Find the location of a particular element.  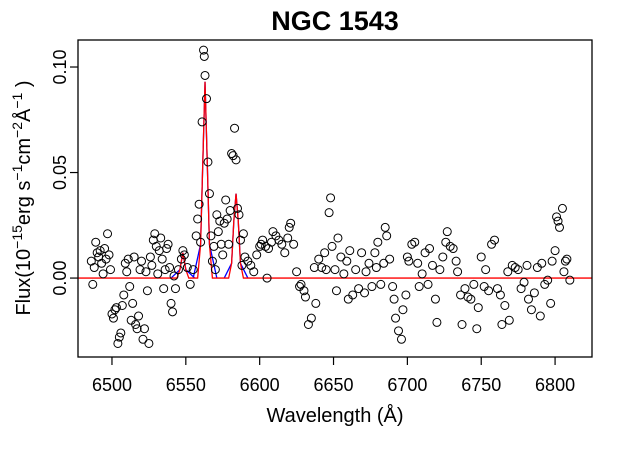

x-tick-label: 6700 is located at coordinates (407, 385).